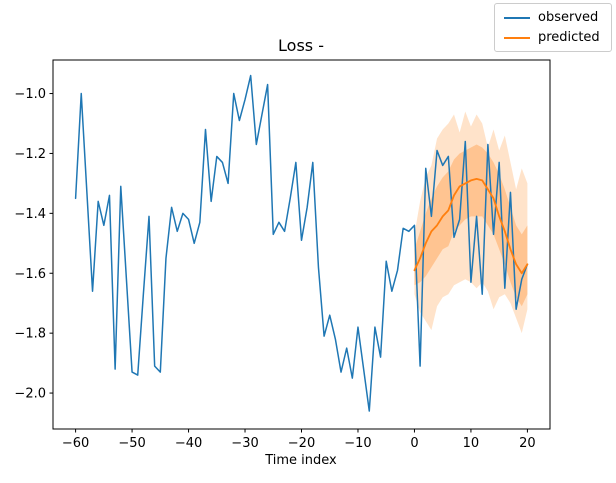  What do you see at coordinates (30, 334) in the screenshot?
I see `y-tick-label: −1.8` at bounding box center [30, 334].